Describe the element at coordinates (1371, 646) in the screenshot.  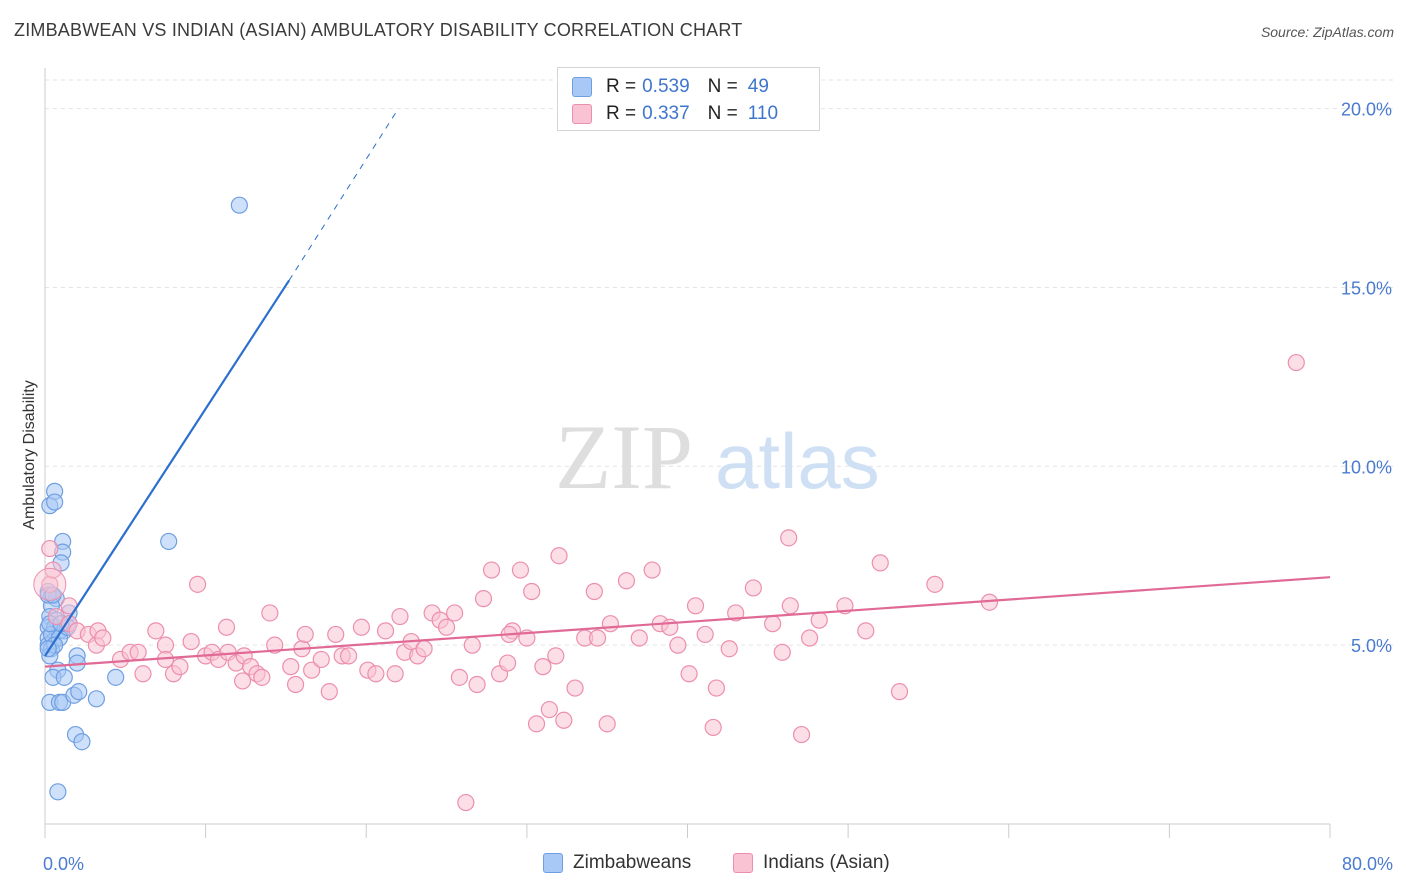
I see `y-tick-label: 5.0%` at that location.